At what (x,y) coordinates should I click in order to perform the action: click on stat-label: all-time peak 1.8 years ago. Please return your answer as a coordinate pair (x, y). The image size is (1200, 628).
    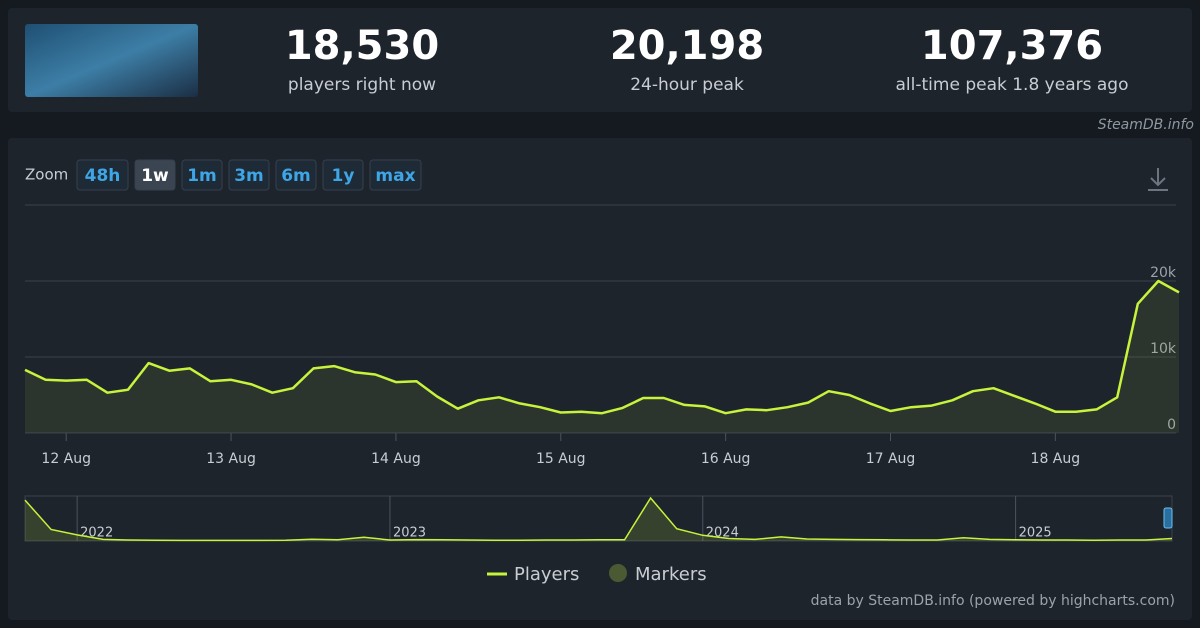
    Looking at the image, I should click on (1012, 85).